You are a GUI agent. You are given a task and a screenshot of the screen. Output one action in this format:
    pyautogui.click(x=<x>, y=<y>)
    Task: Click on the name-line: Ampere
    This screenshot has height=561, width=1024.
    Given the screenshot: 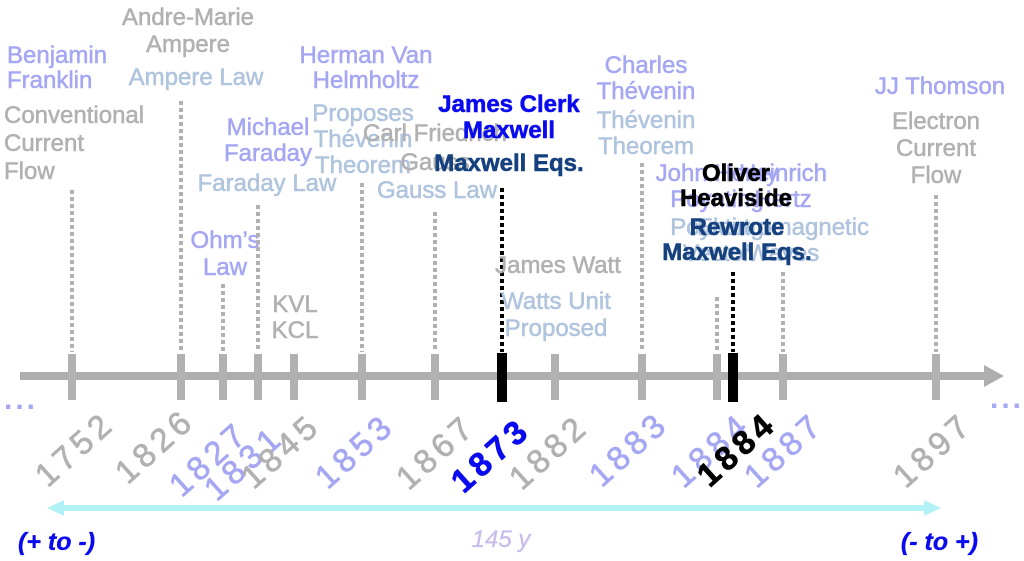 What is the action you would take?
    pyautogui.click(x=188, y=45)
    